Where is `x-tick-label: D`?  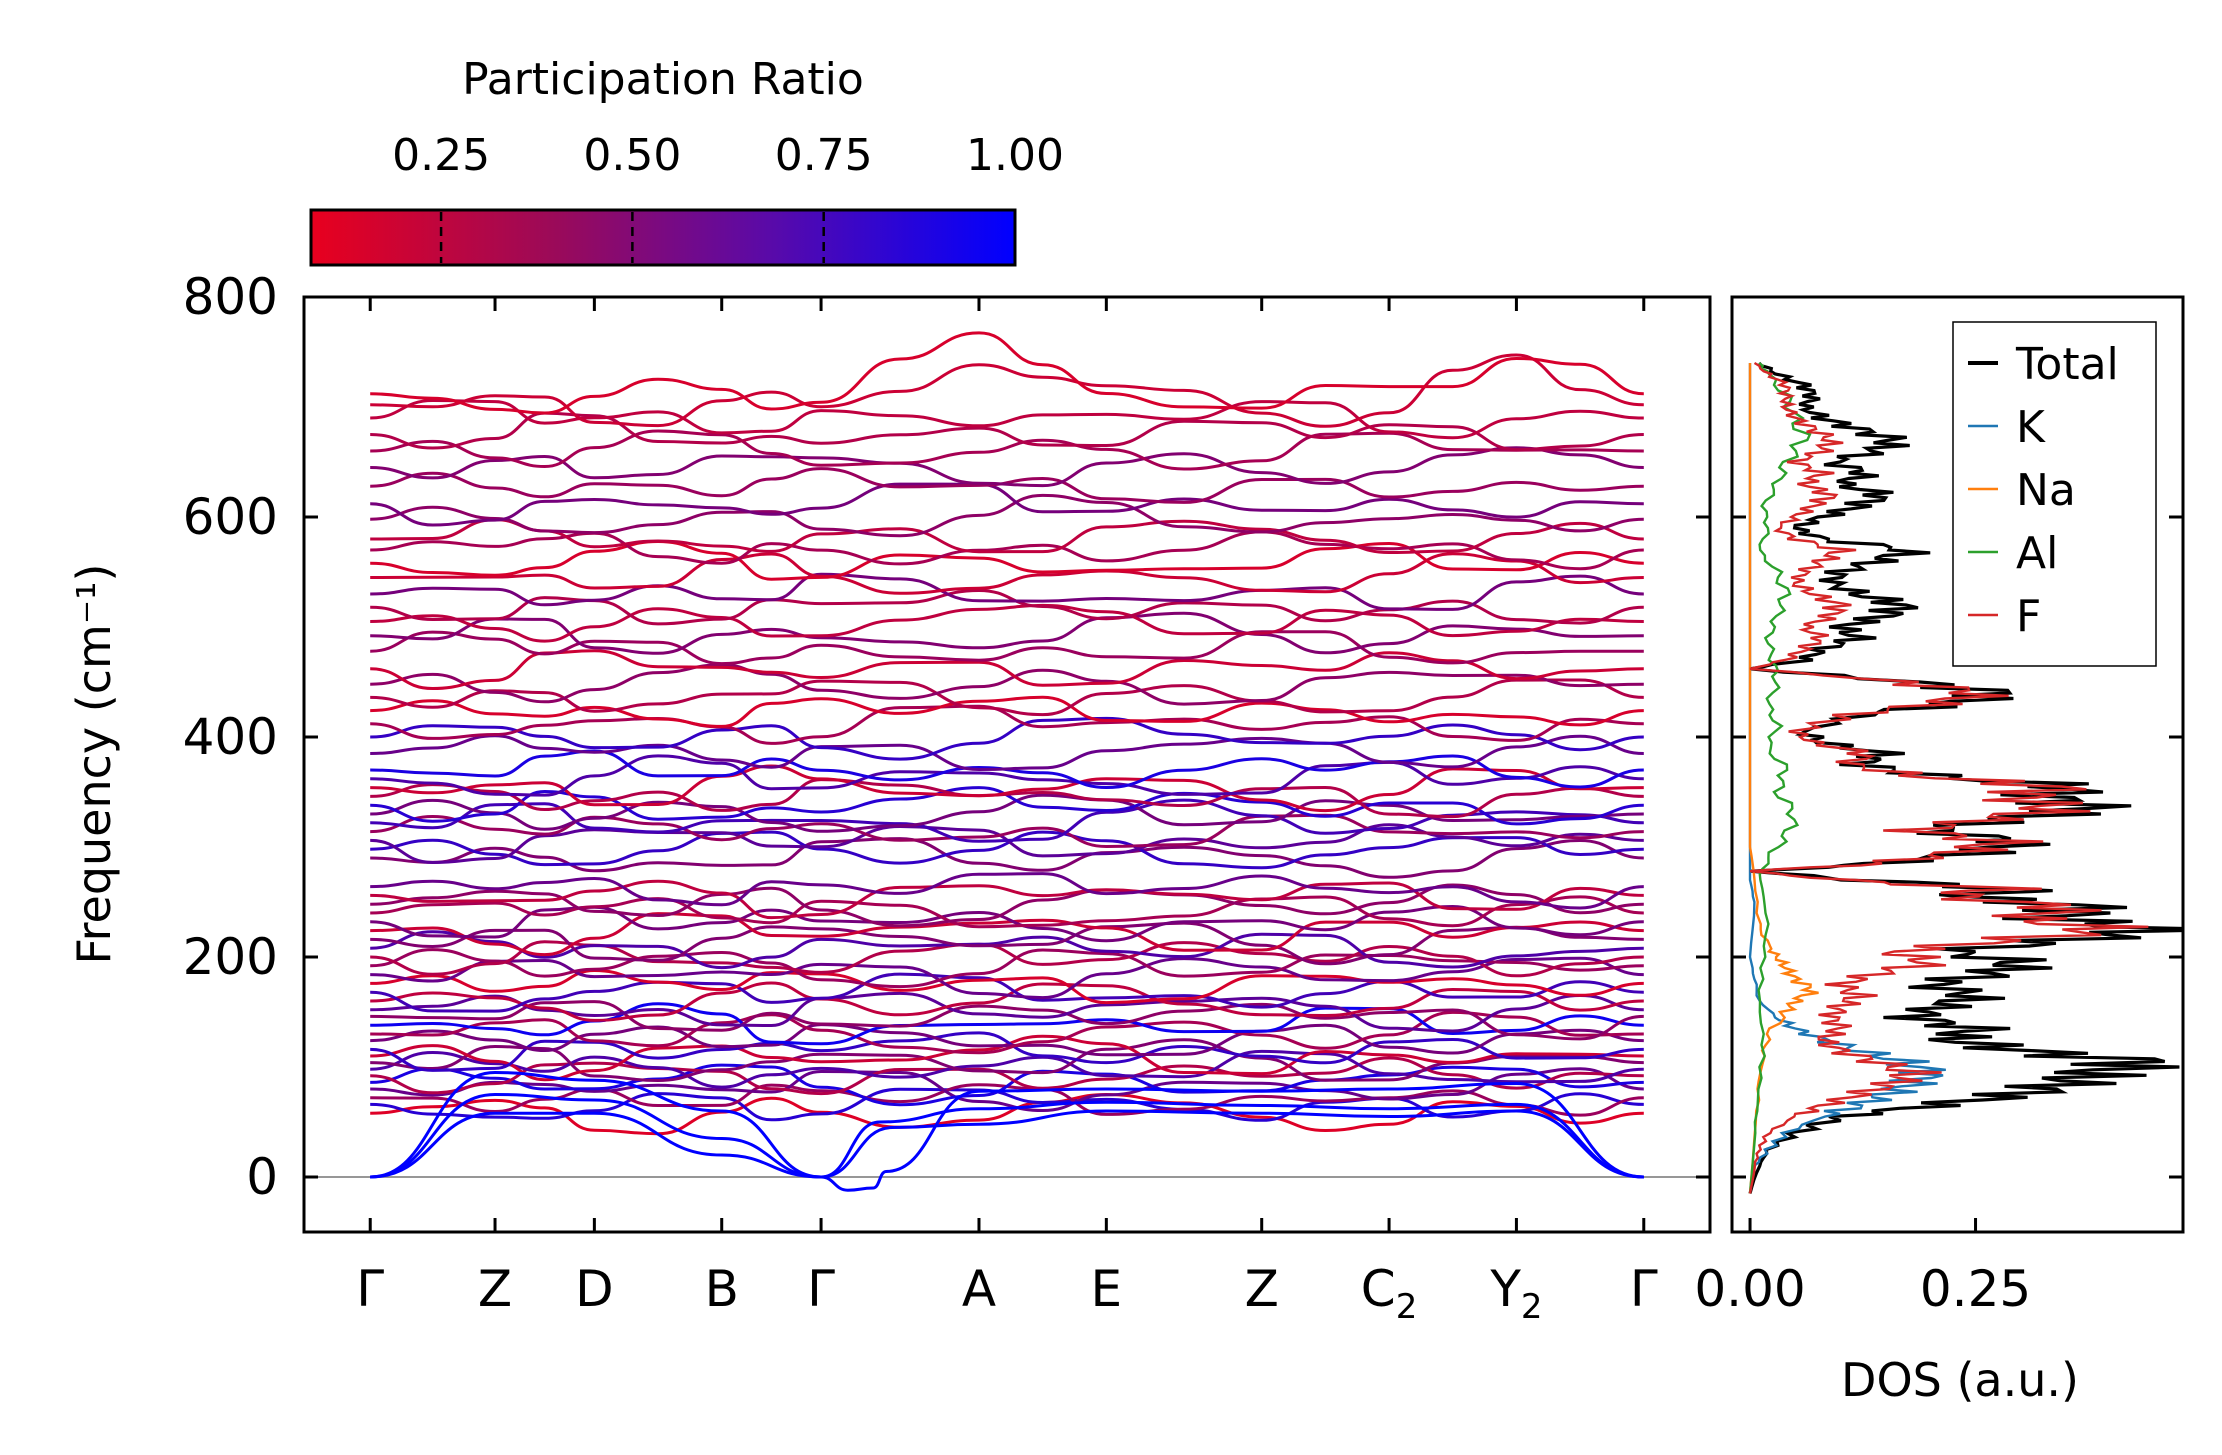
x-tick-label: D is located at coordinates (594, 1289).